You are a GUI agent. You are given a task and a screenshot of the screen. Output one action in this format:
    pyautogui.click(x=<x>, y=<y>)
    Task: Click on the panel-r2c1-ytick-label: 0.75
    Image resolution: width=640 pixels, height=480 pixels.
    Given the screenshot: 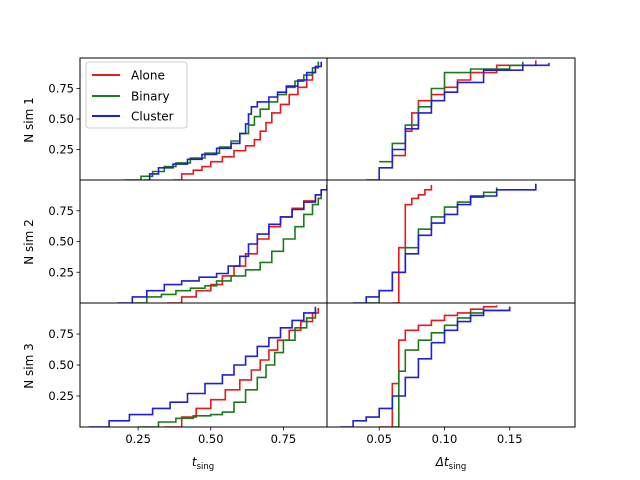 What is the action you would take?
    pyautogui.click(x=61, y=211)
    